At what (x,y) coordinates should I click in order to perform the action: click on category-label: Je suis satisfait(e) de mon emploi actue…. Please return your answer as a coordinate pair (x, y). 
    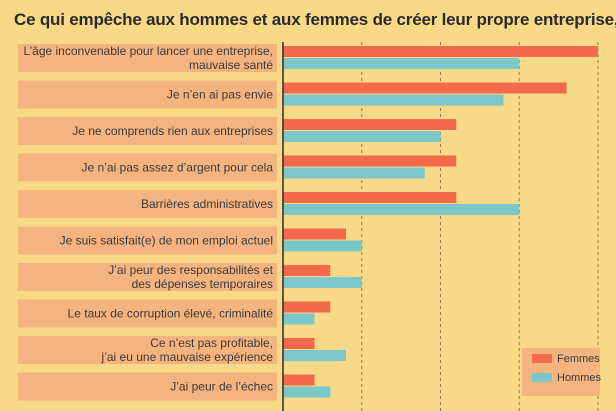
    Looking at the image, I should click on (166, 241).